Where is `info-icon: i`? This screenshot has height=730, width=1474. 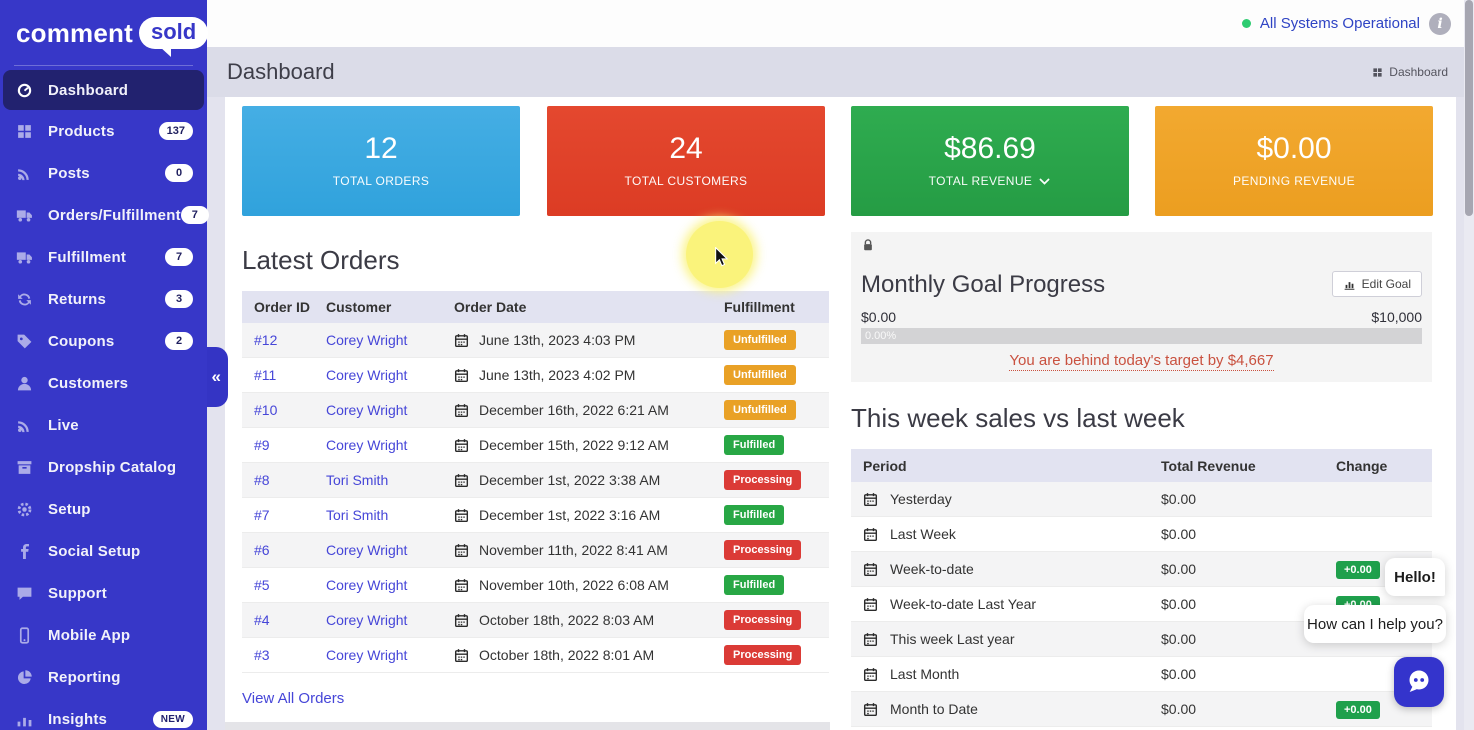
info-icon: i is located at coordinates (1440, 23).